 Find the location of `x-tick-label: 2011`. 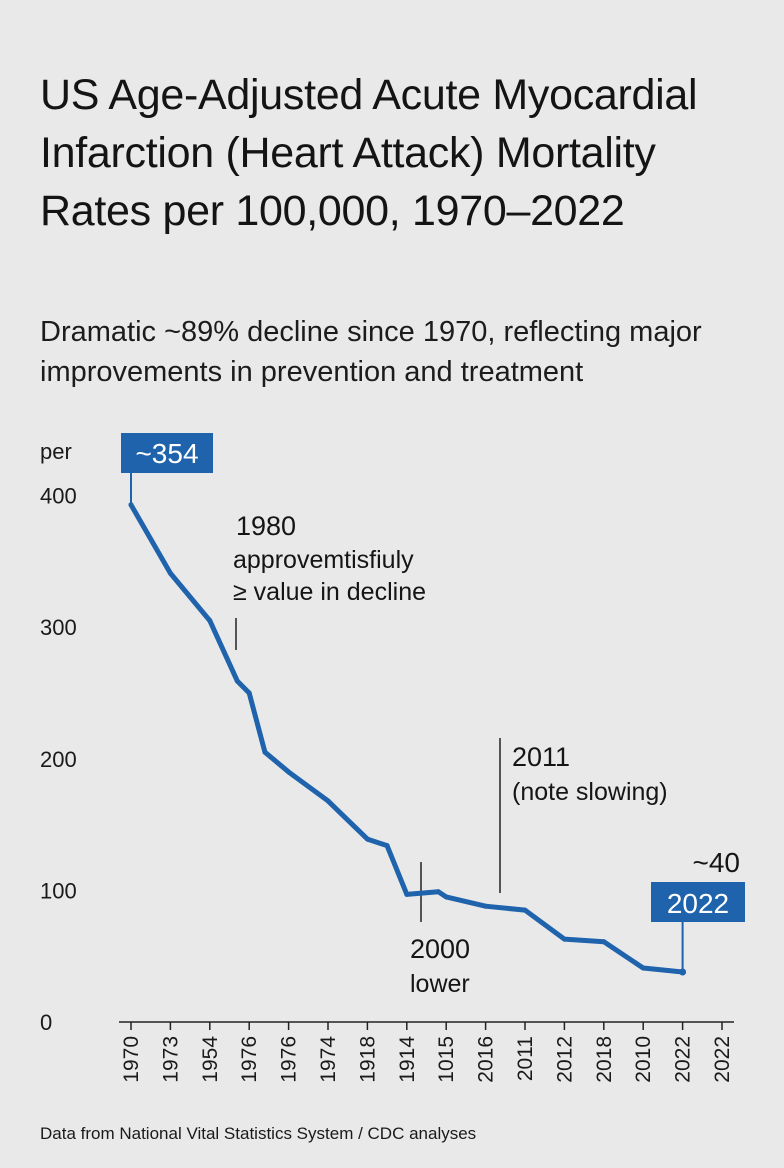

x-tick-label: 2011 is located at coordinates (525, 1058).